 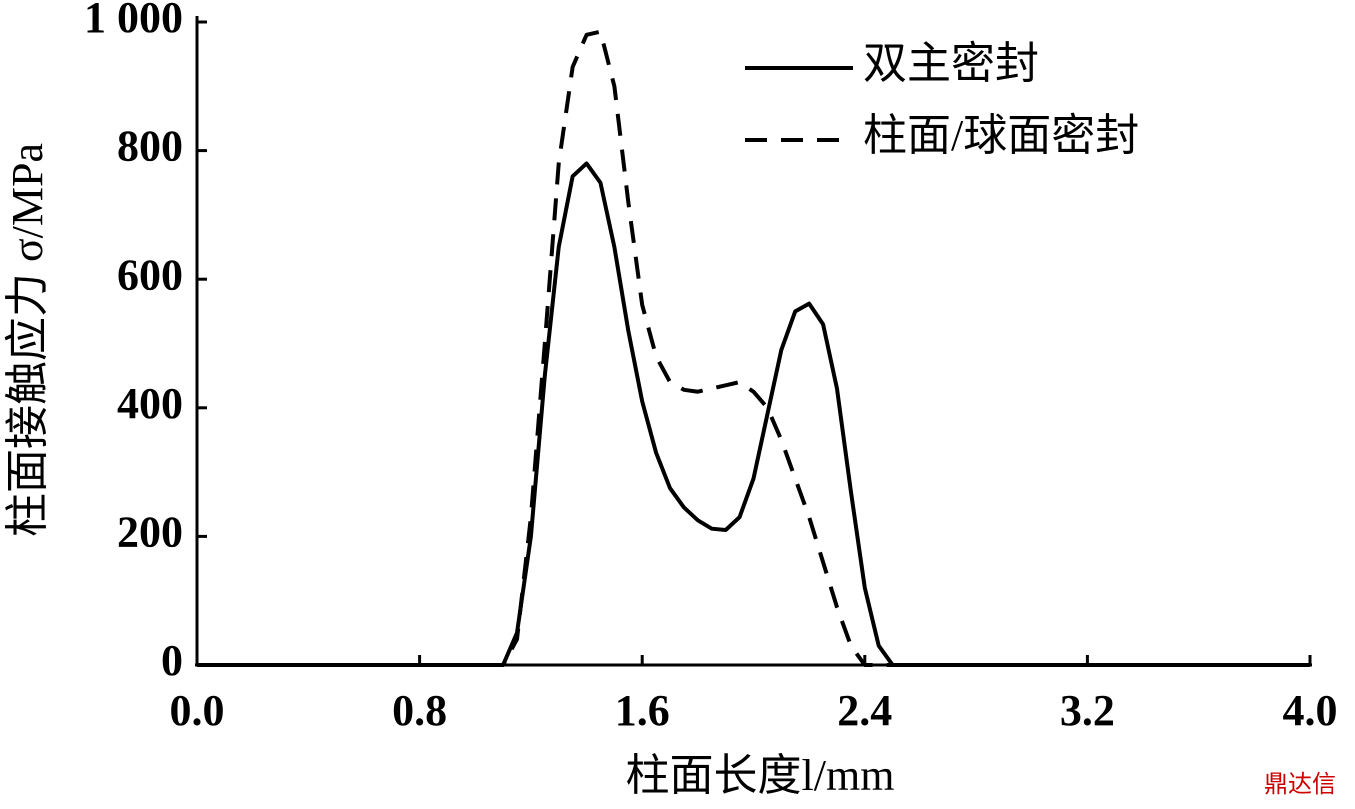 I want to click on y-tick-label: 1 000, so click(x=133, y=21).